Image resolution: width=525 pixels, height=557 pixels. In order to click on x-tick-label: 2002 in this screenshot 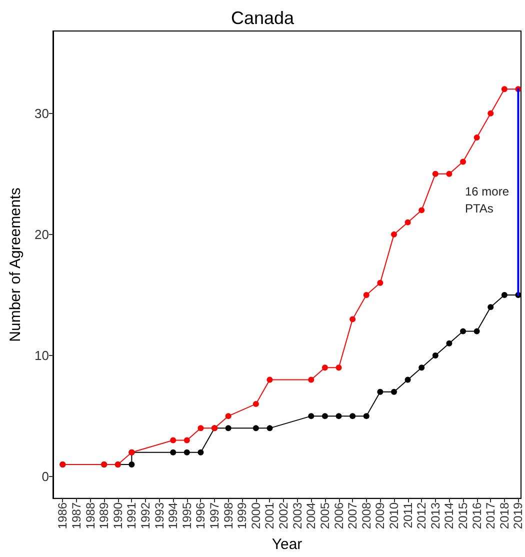, I will do `click(283, 516)`.